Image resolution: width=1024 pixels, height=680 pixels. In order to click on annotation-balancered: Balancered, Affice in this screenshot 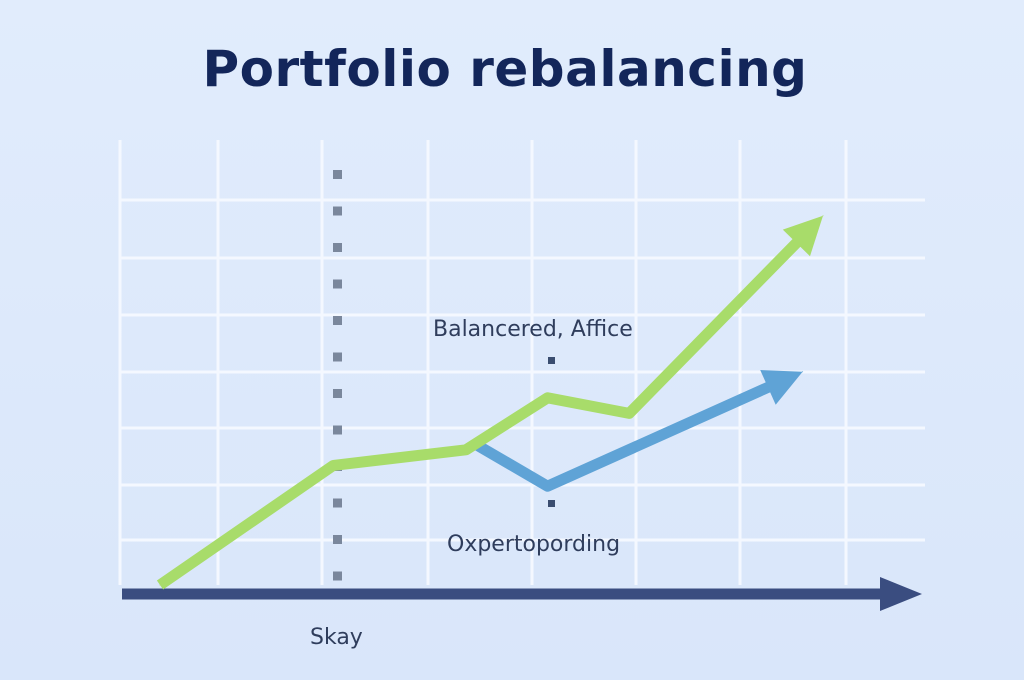, I will do `click(533, 329)`.